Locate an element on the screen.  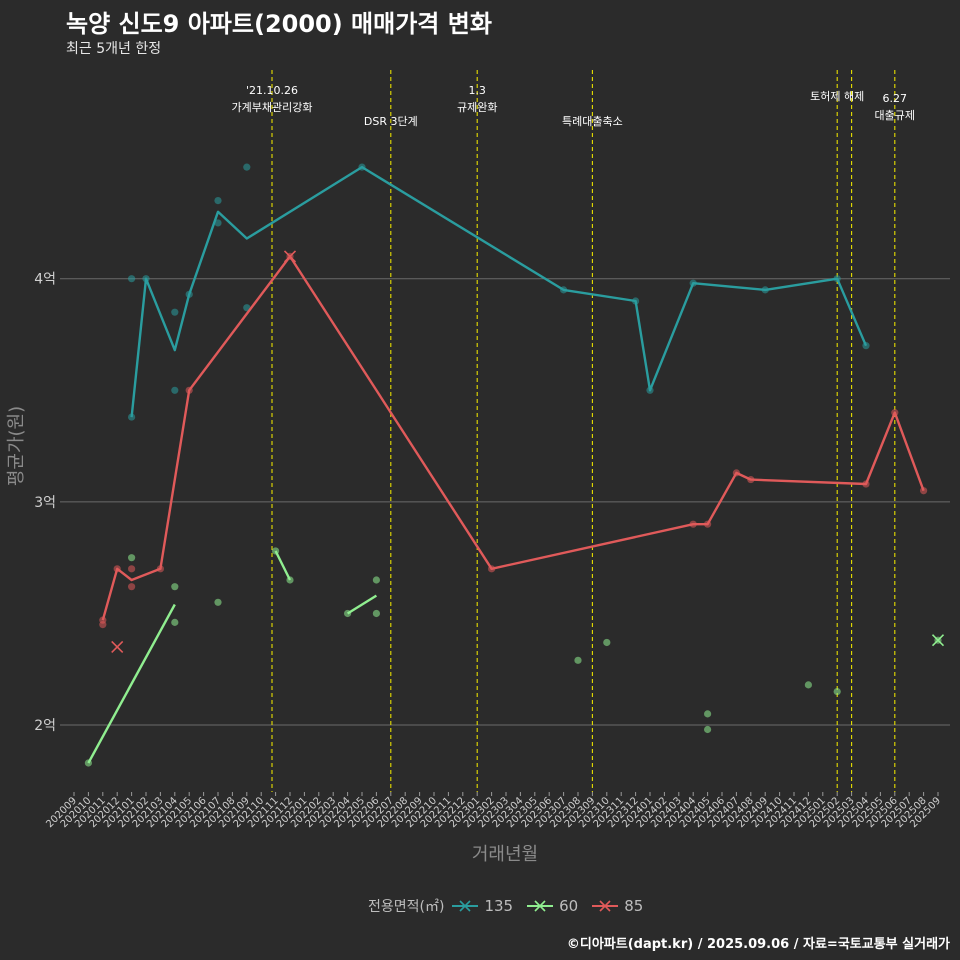
event-annotation: 대출규제 is located at coordinates (895, 115).